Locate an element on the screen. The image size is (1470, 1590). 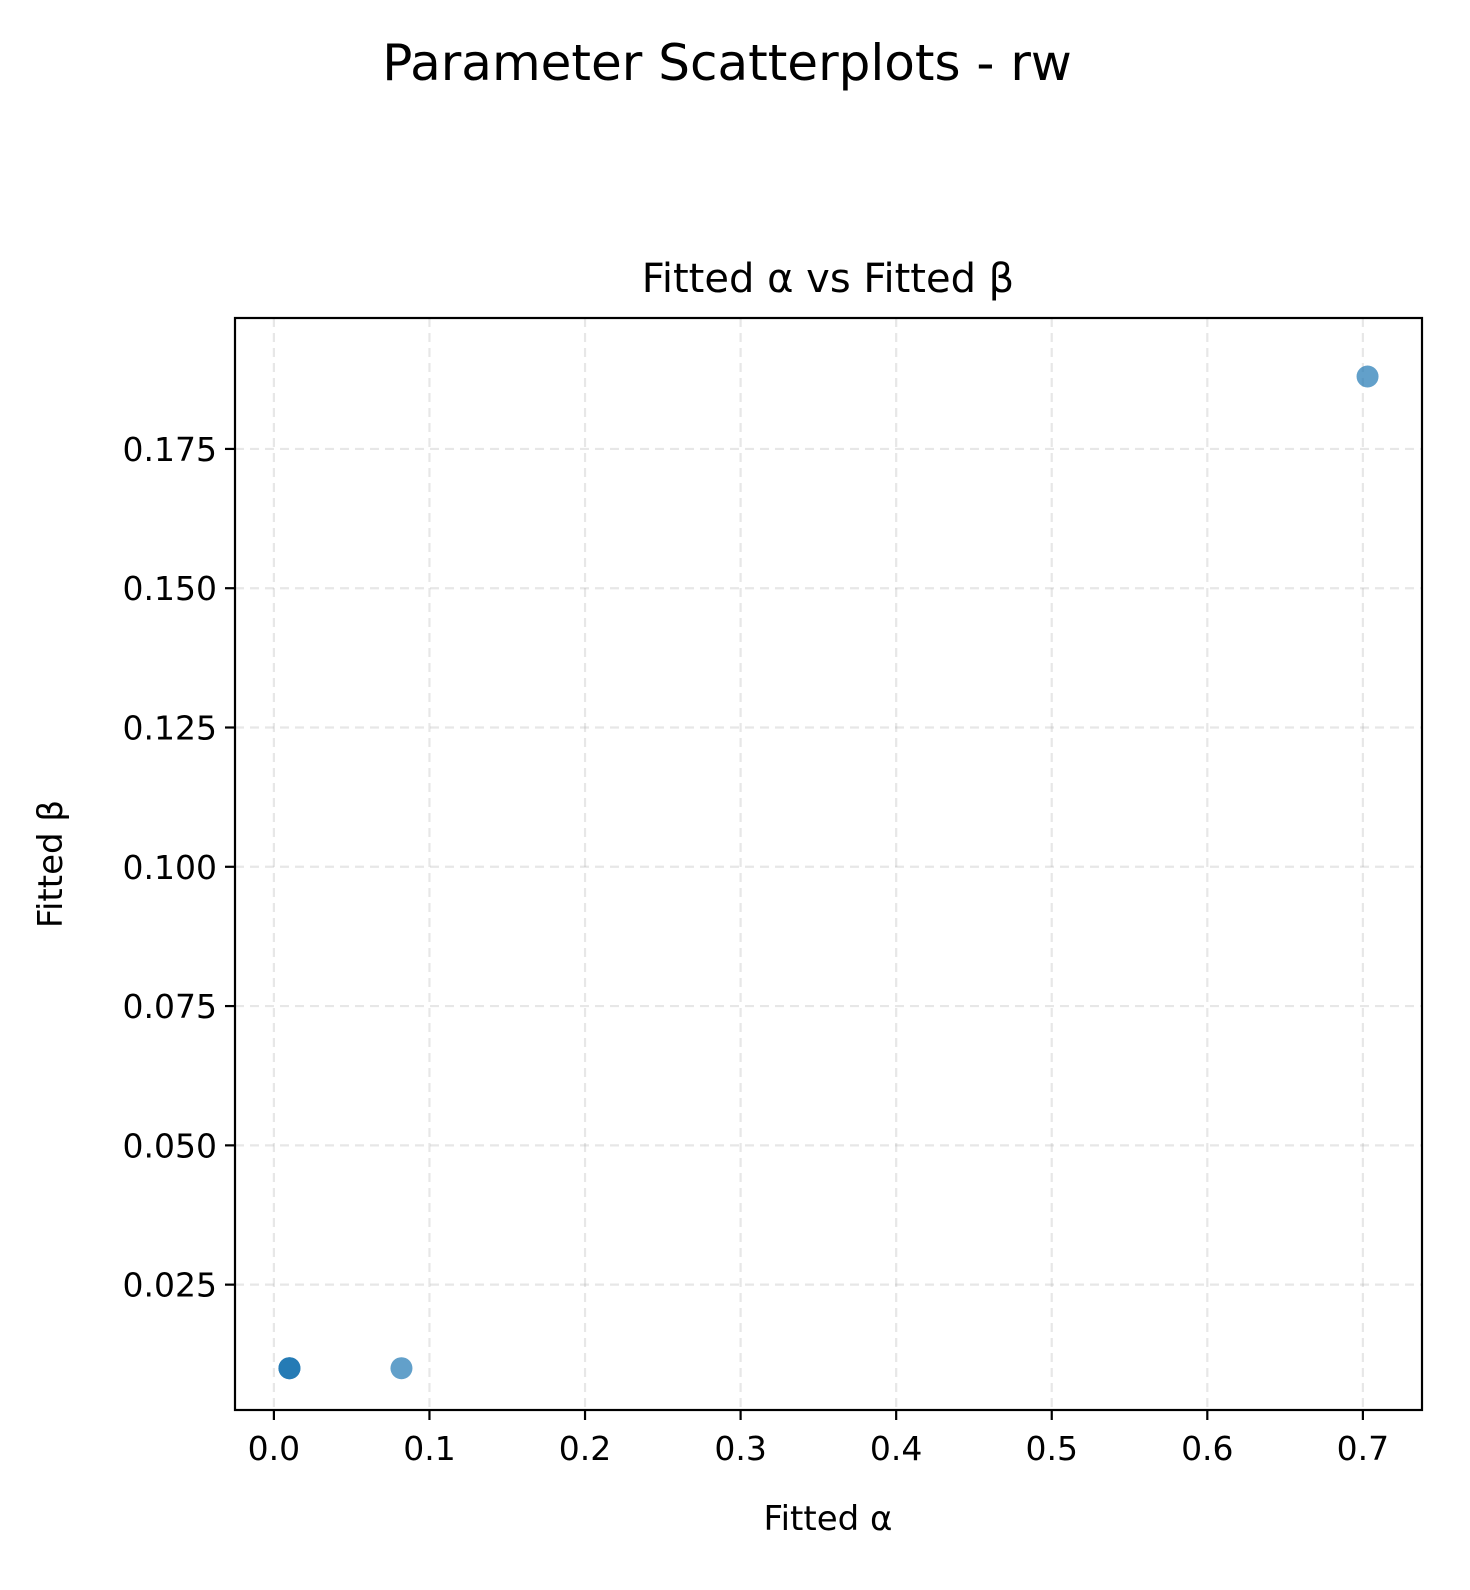
y-tick-label: 0.075 is located at coordinates (170, 1006).